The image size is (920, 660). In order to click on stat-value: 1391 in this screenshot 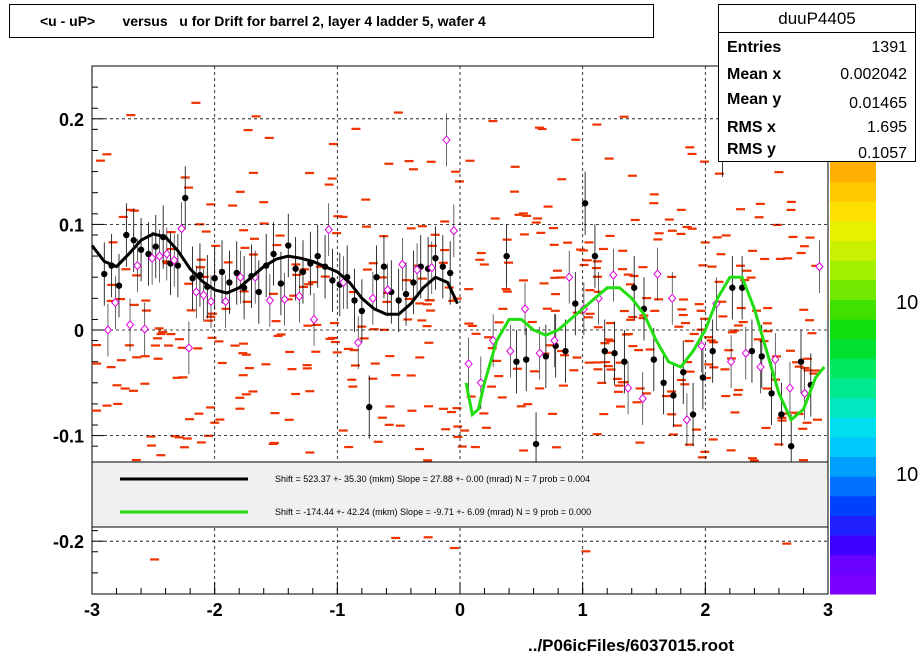, I will do `click(889, 47)`.